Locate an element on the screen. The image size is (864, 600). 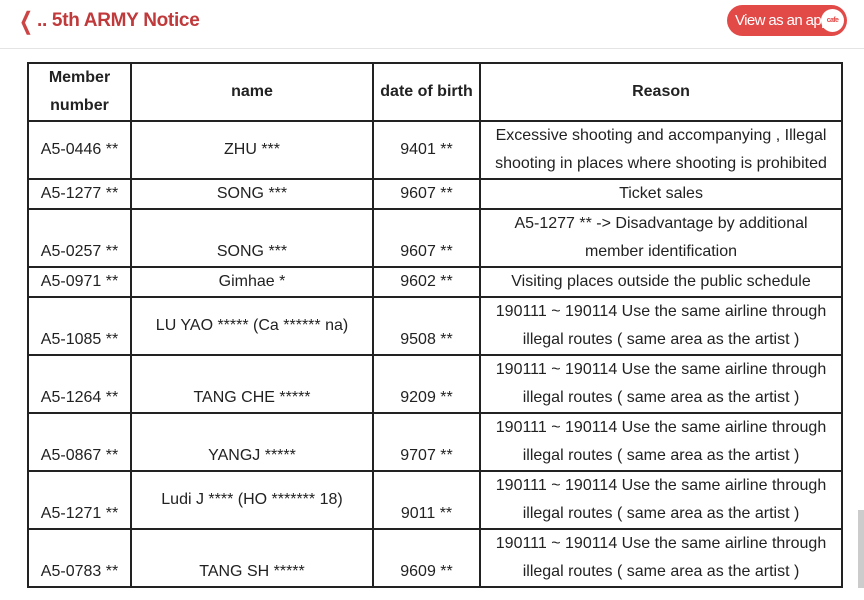
member-number-cell: A5-1085 ** is located at coordinates (79, 326).